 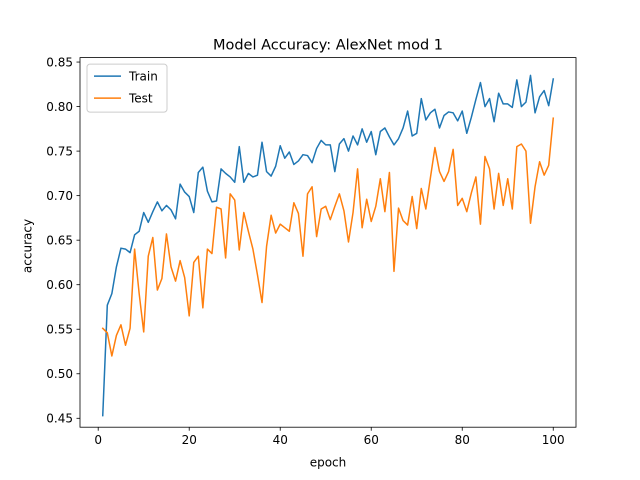 I want to click on legend-label-test: Test, so click(x=140, y=98).